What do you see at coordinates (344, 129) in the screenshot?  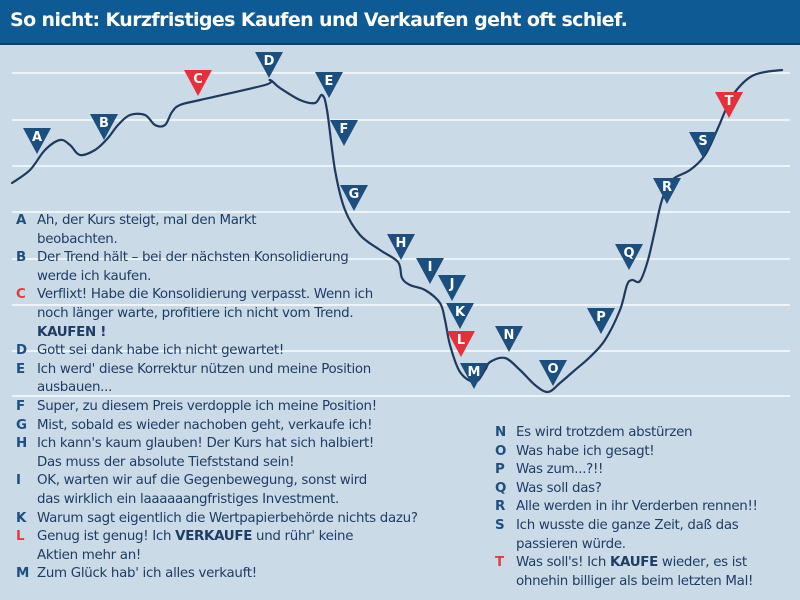 I see `marker-label: F` at bounding box center [344, 129].